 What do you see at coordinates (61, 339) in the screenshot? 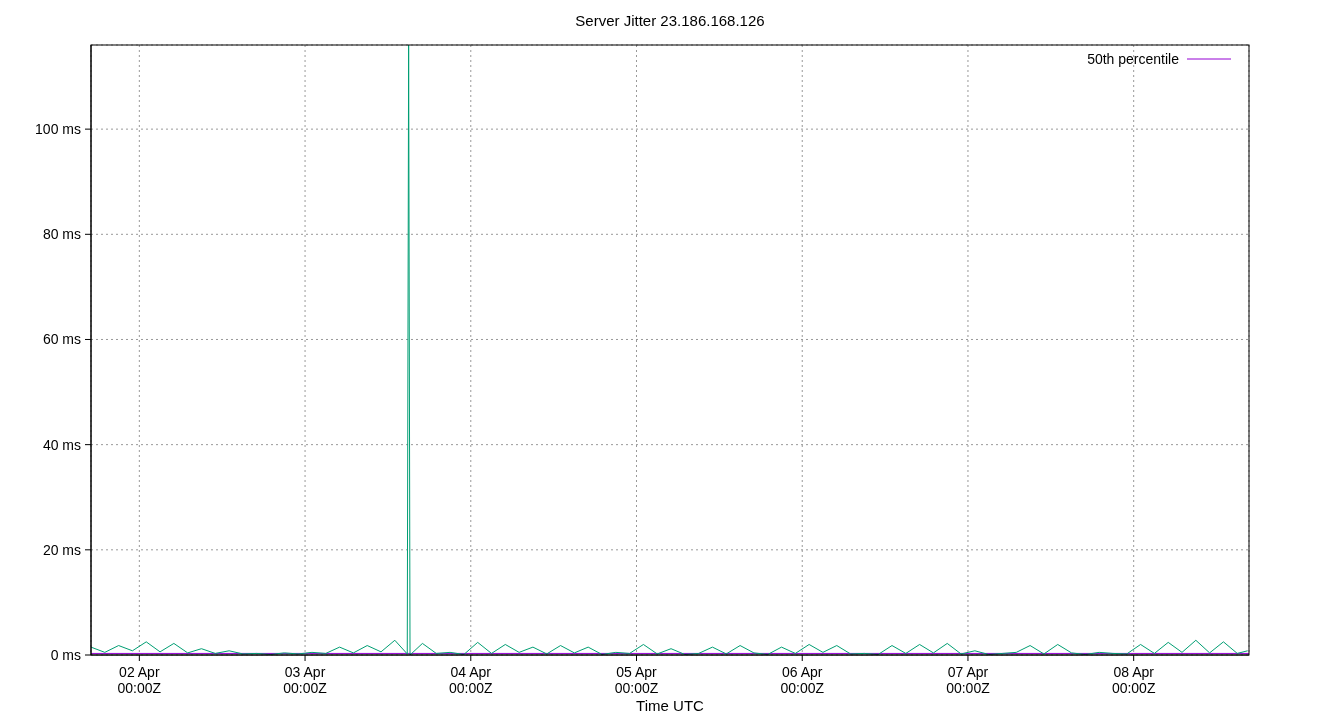
I see `y-tick-label: 60 ms` at bounding box center [61, 339].